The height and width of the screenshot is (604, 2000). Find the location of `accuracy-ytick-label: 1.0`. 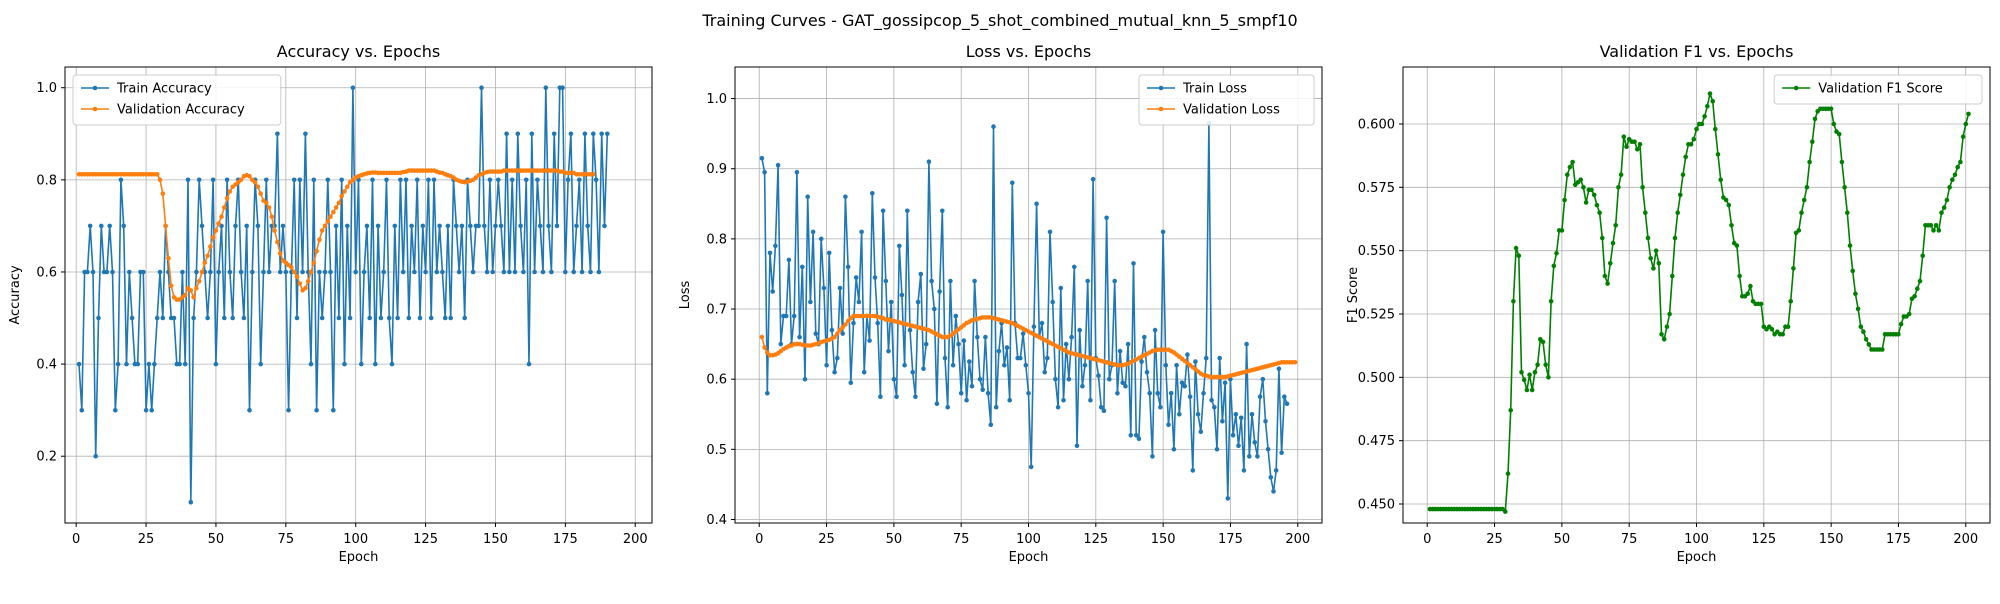

accuracy-ytick-label: 1.0 is located at coordinates (46, 88).